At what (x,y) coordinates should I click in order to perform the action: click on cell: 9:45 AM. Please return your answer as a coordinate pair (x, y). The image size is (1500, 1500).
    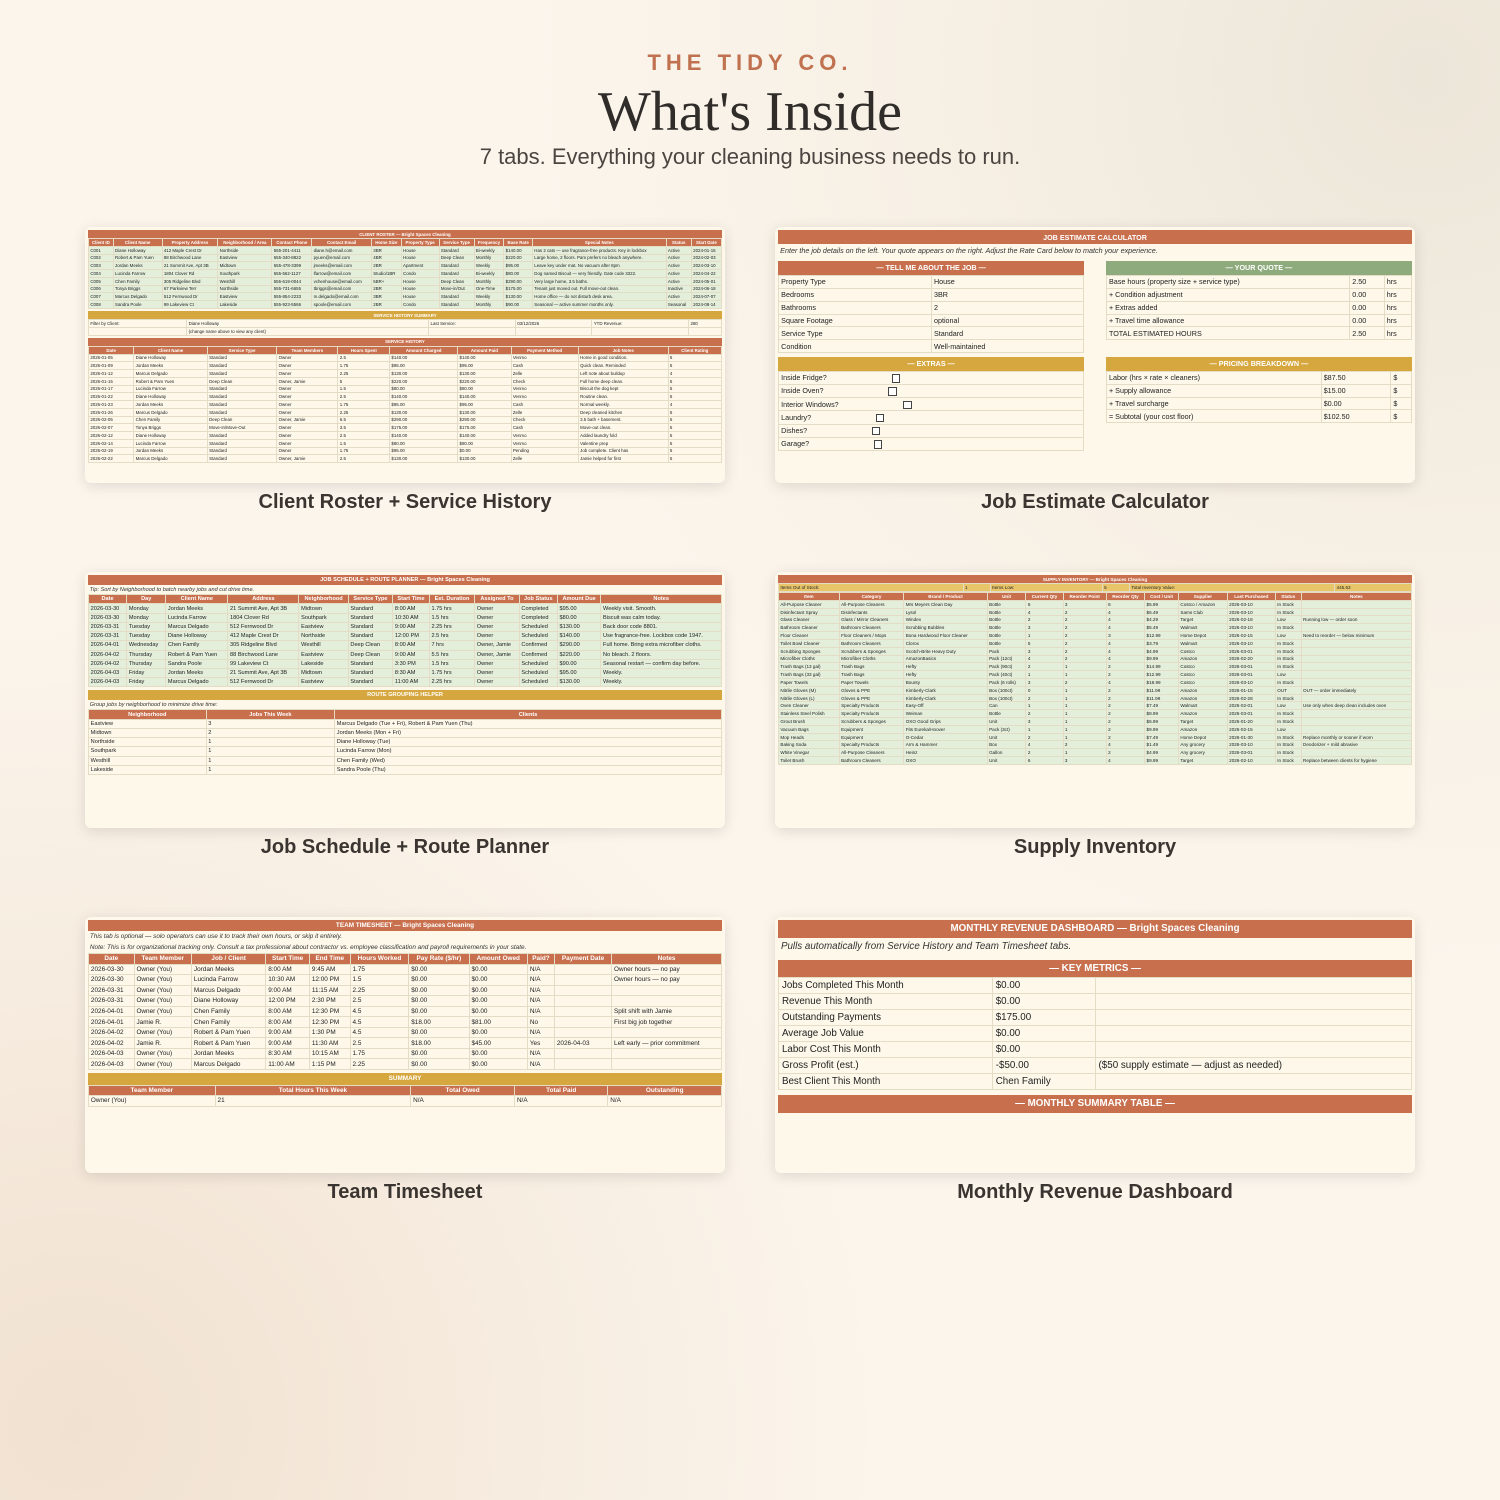
    Looking at the image, I should click on (329, 969).